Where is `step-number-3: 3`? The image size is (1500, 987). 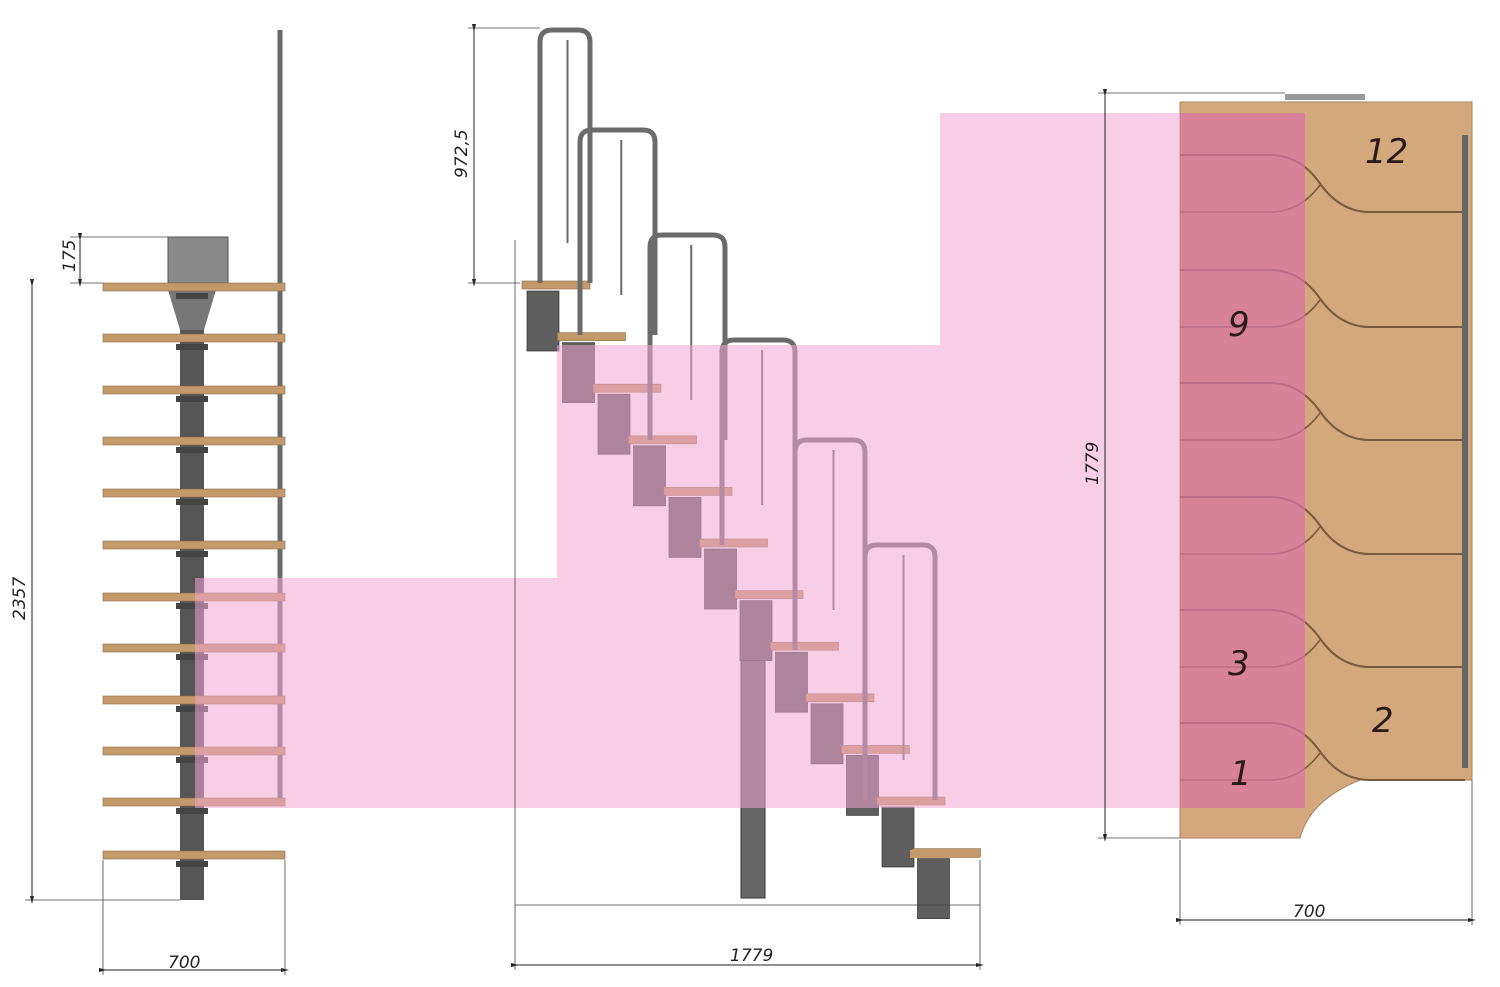
step-number-3: 3 is located at coordinates (1239, 664).